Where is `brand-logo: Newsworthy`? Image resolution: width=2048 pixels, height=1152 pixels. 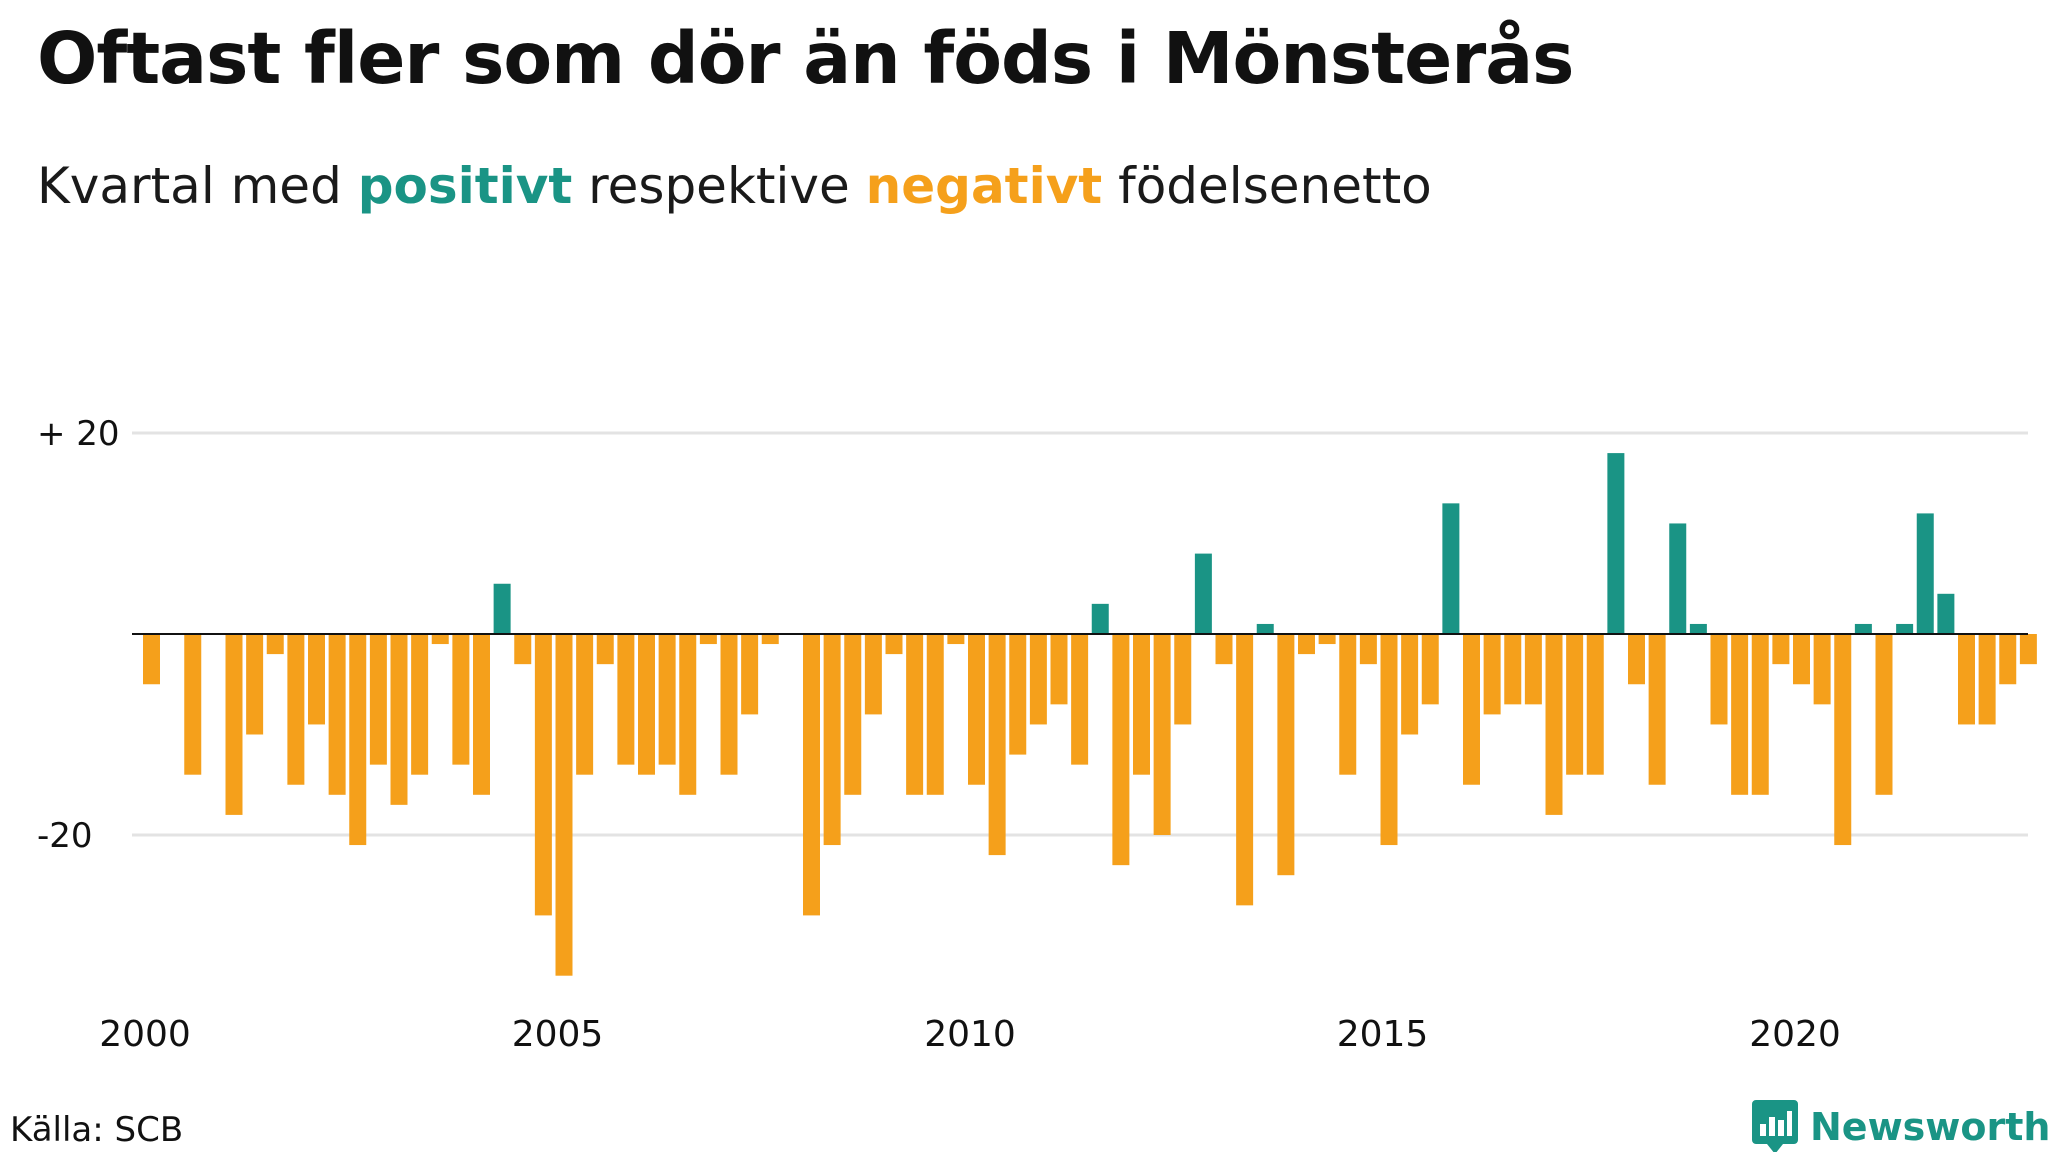 brand-logo: Newsworthy is located at coordinates (1900, 1126).